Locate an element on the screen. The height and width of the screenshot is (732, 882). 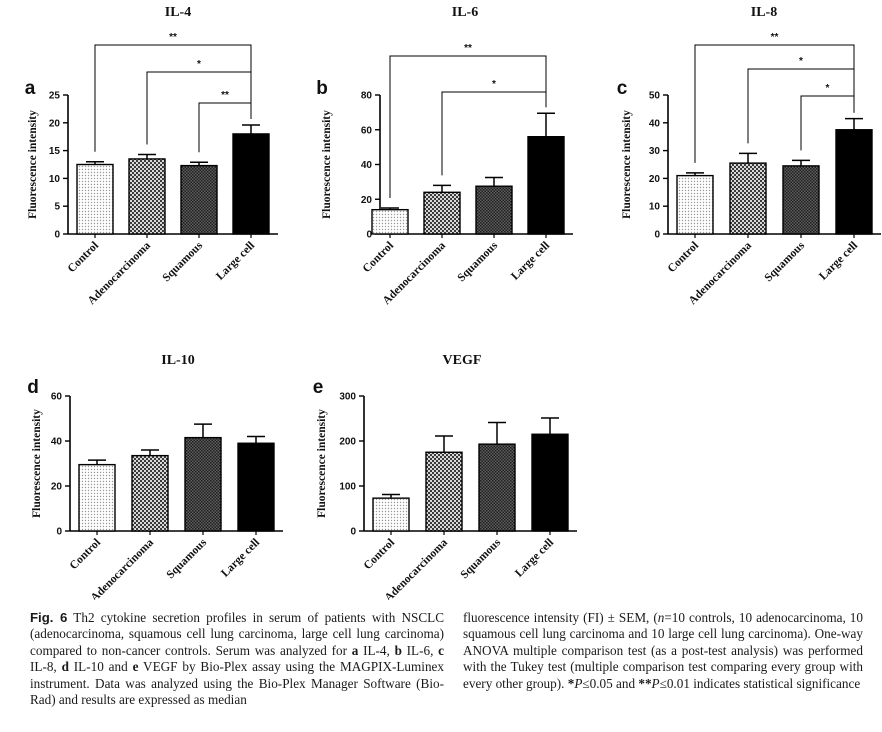
caption-right-run-5: ≤0.05 and is located at coordinates (610, 683).